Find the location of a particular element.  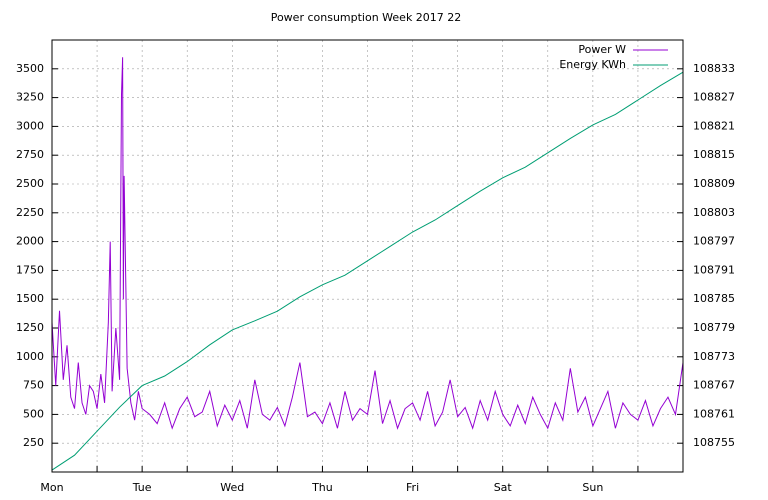

y-tick-label: 3000 is located at coordinates (30, 125).